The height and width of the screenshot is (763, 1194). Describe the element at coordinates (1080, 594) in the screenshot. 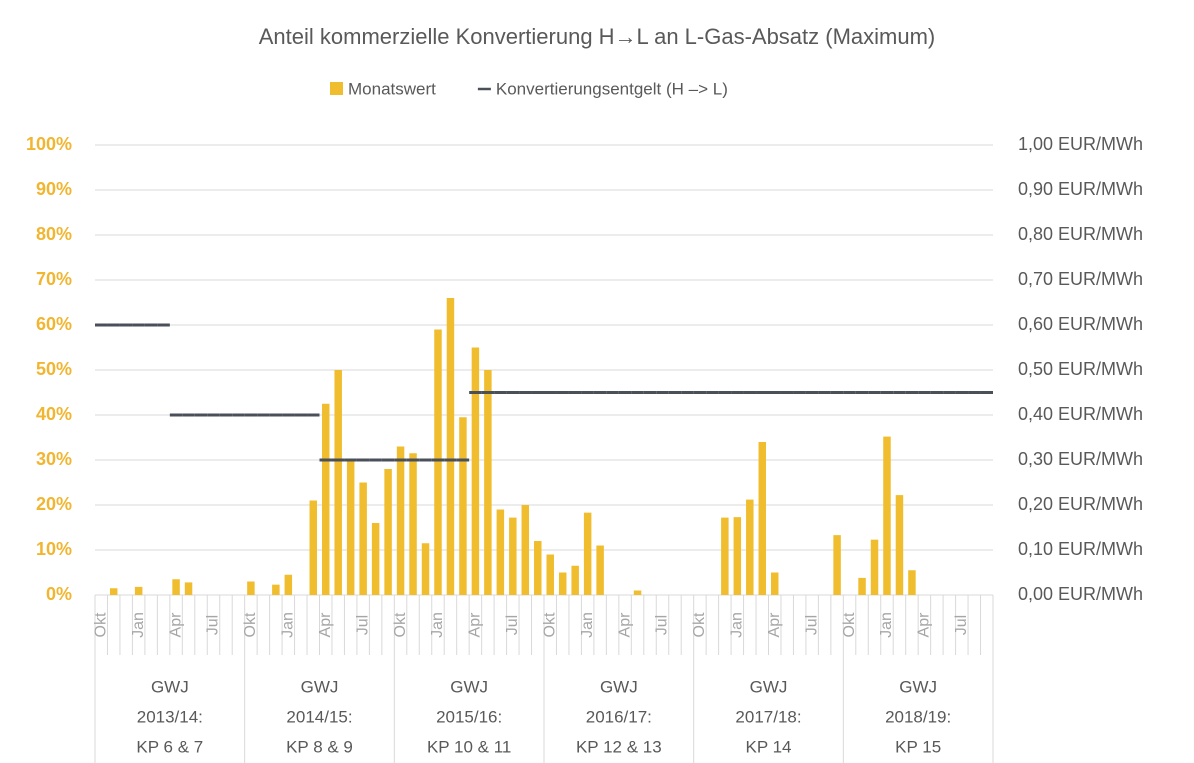

I see `y2-tick-label: 0,00 EUR/MWh` at that location.